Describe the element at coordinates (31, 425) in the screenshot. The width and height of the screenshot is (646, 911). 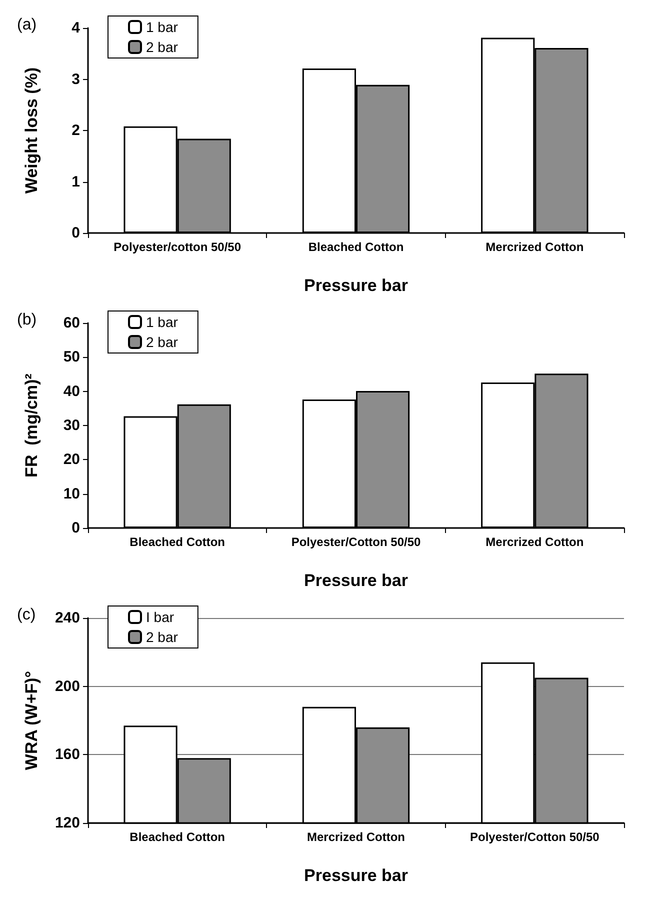
I see `y-axis-title: FR (mg/cm)²` at that location.